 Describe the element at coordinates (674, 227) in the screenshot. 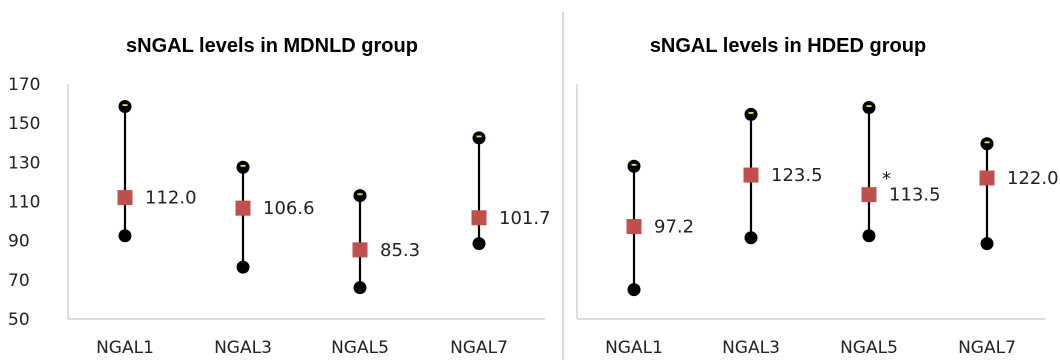

I see `data-label: 97.2` at that location.